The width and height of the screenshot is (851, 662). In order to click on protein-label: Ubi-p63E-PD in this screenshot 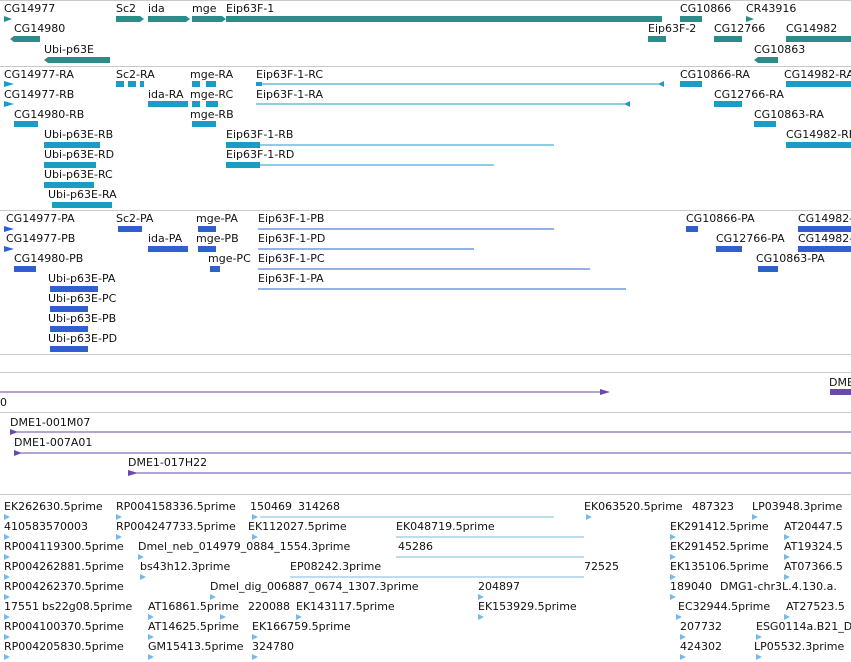, I will do `click(83, 338)`.